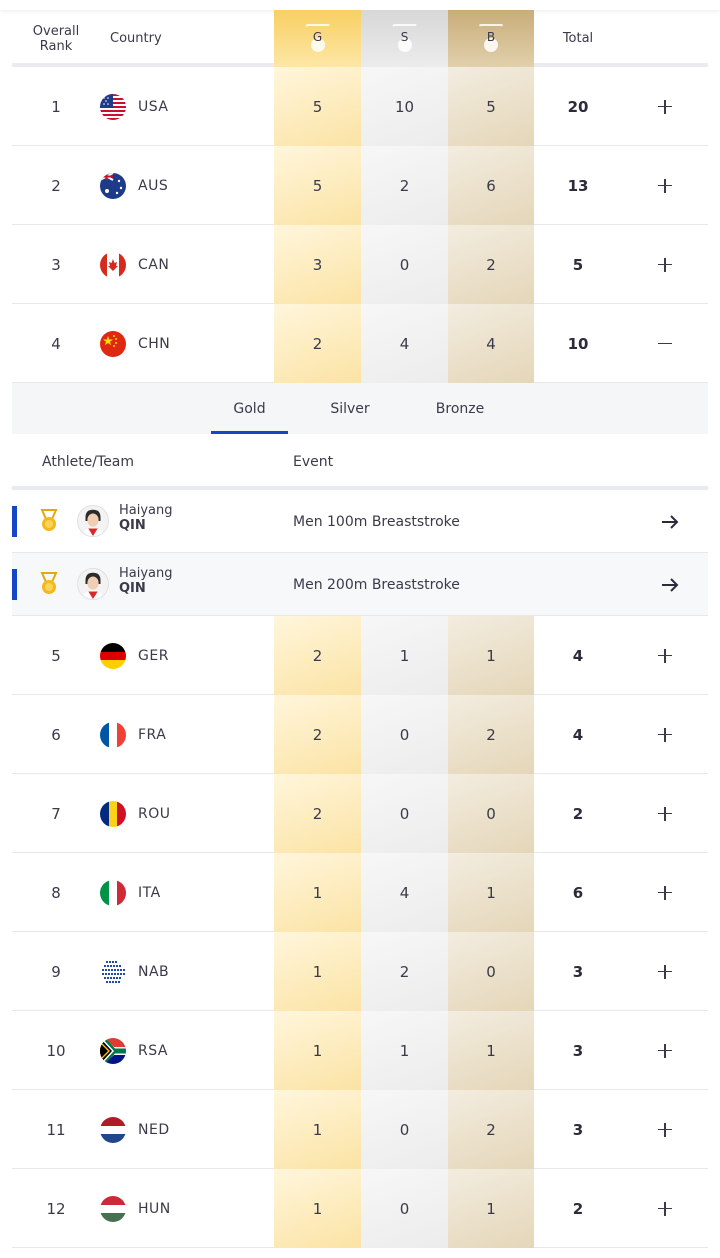 This screenshot has width=720, height=1258. Describe the element at coordinates (187, 971) in the screenshot. I see `country-cell: NAB` at that location.